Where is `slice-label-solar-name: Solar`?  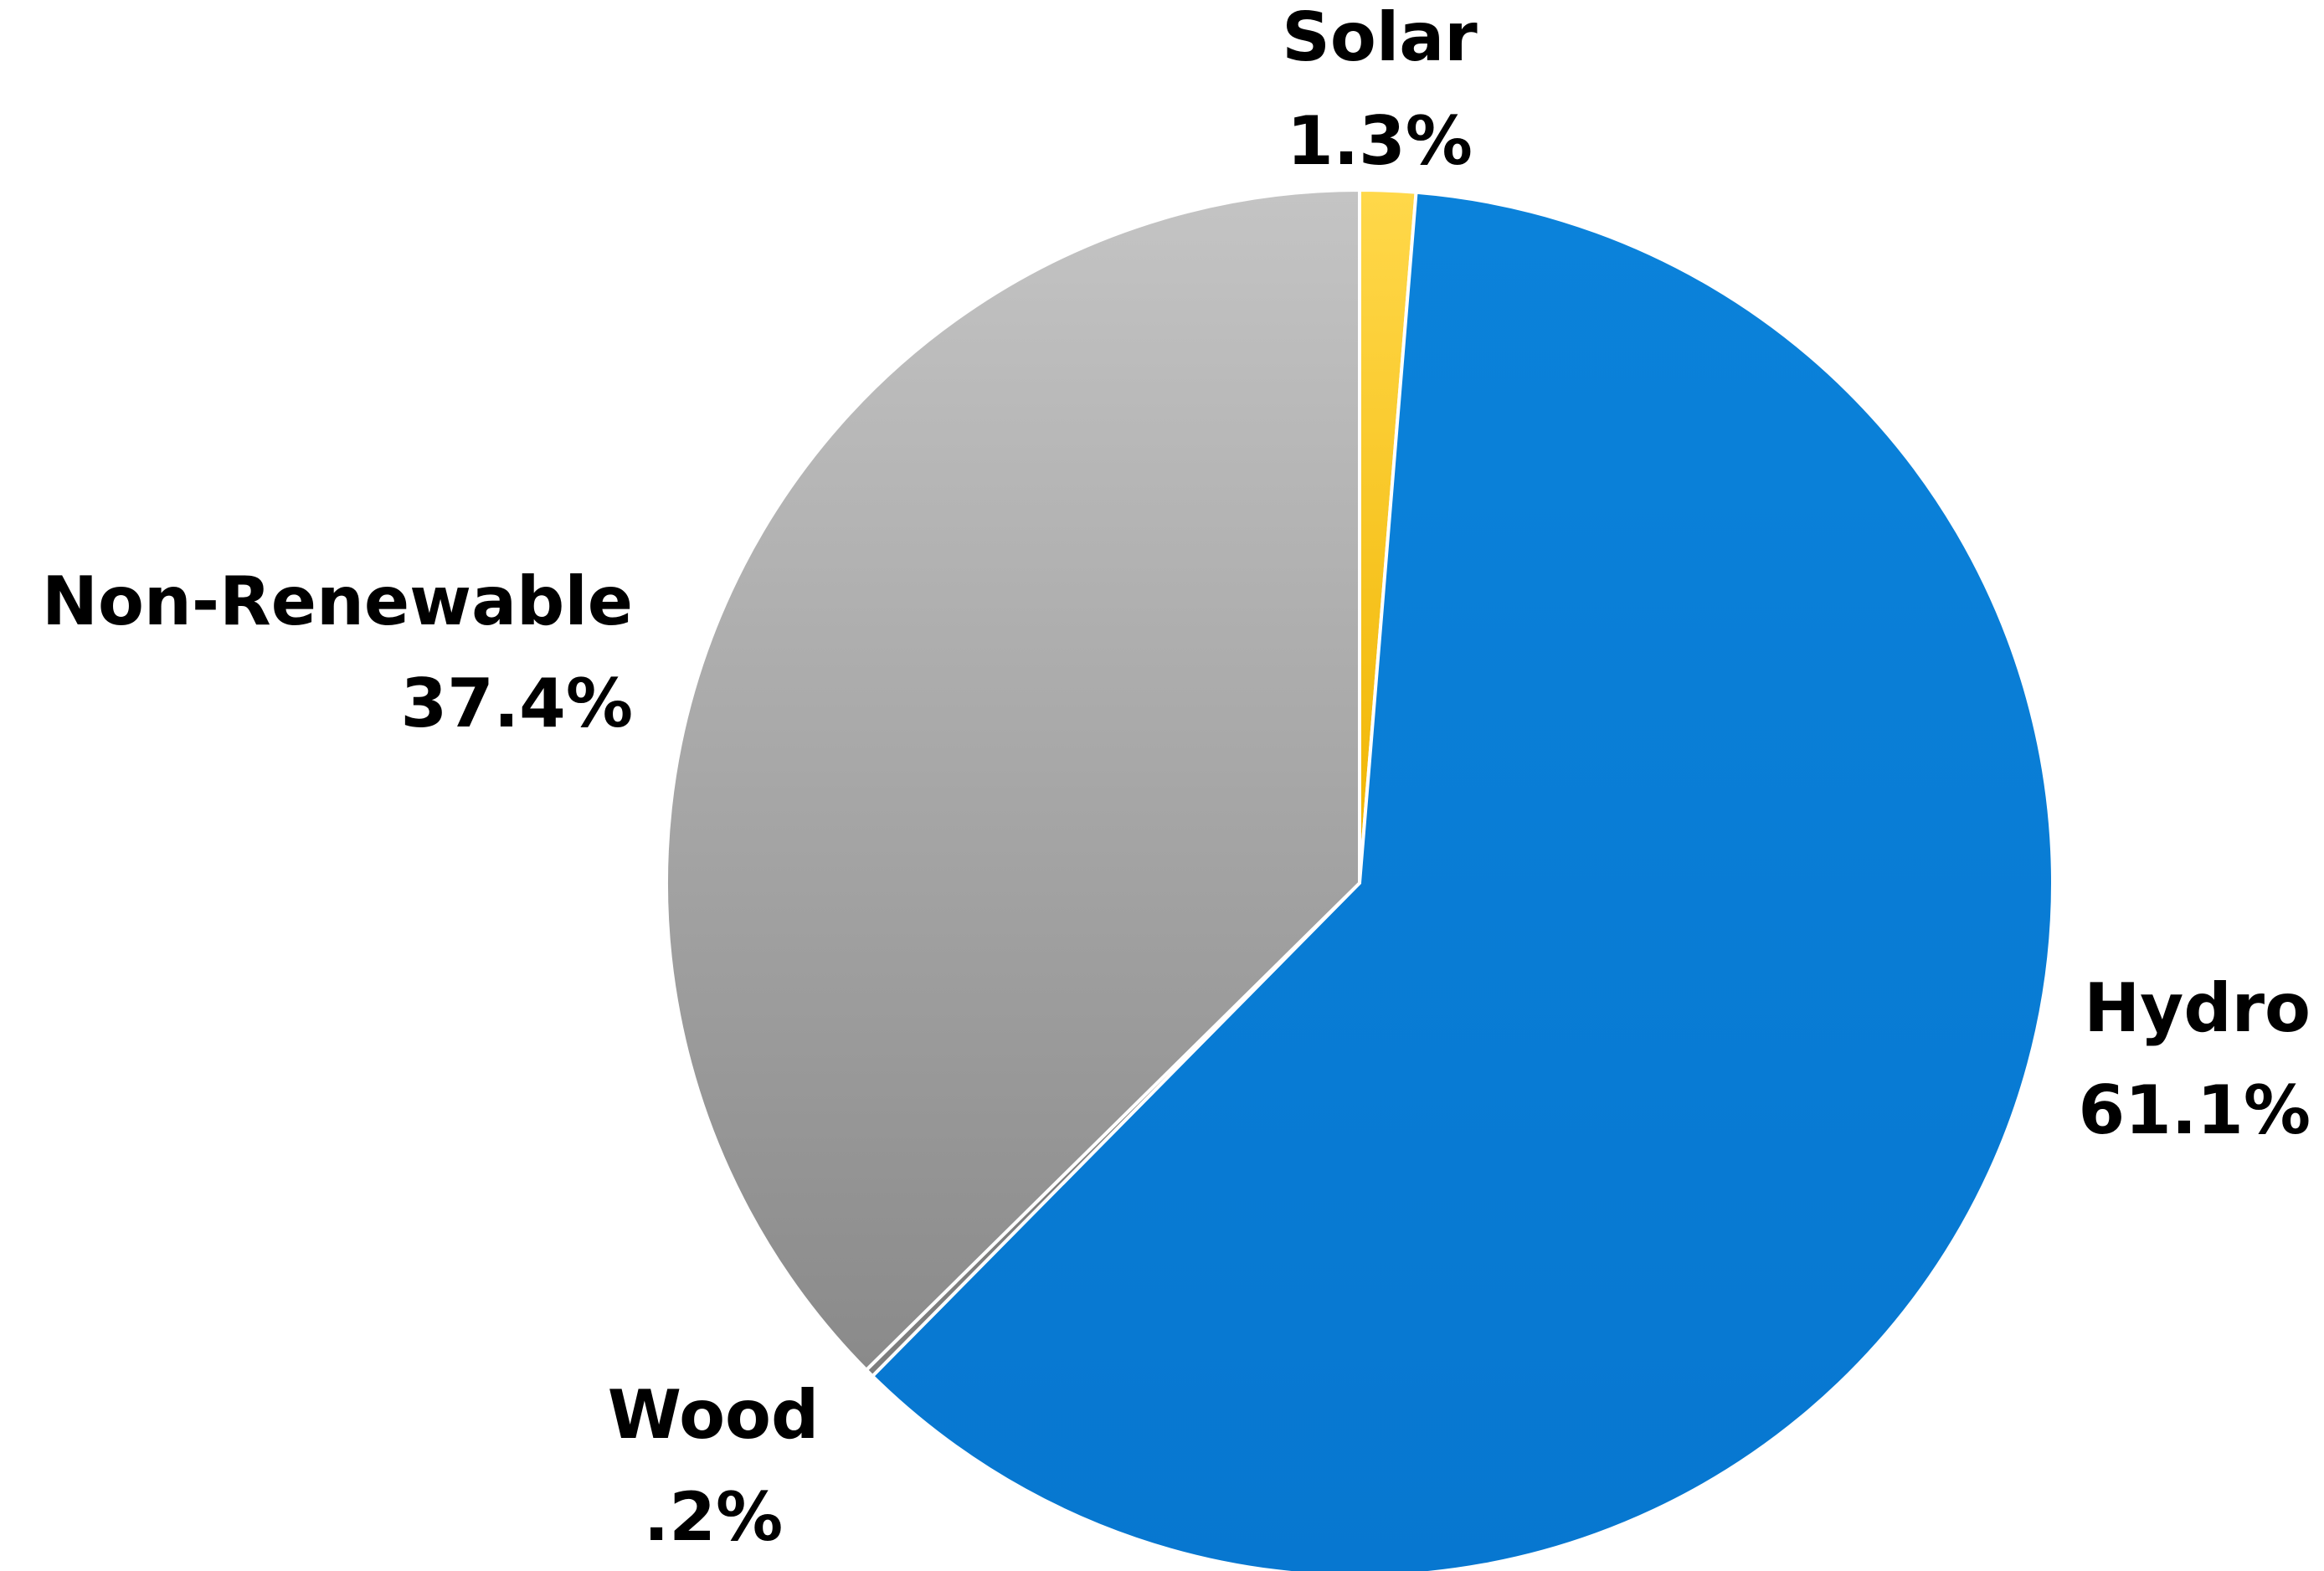
slice-label-solar-name: Solar is located at coordinates (1380, 38).